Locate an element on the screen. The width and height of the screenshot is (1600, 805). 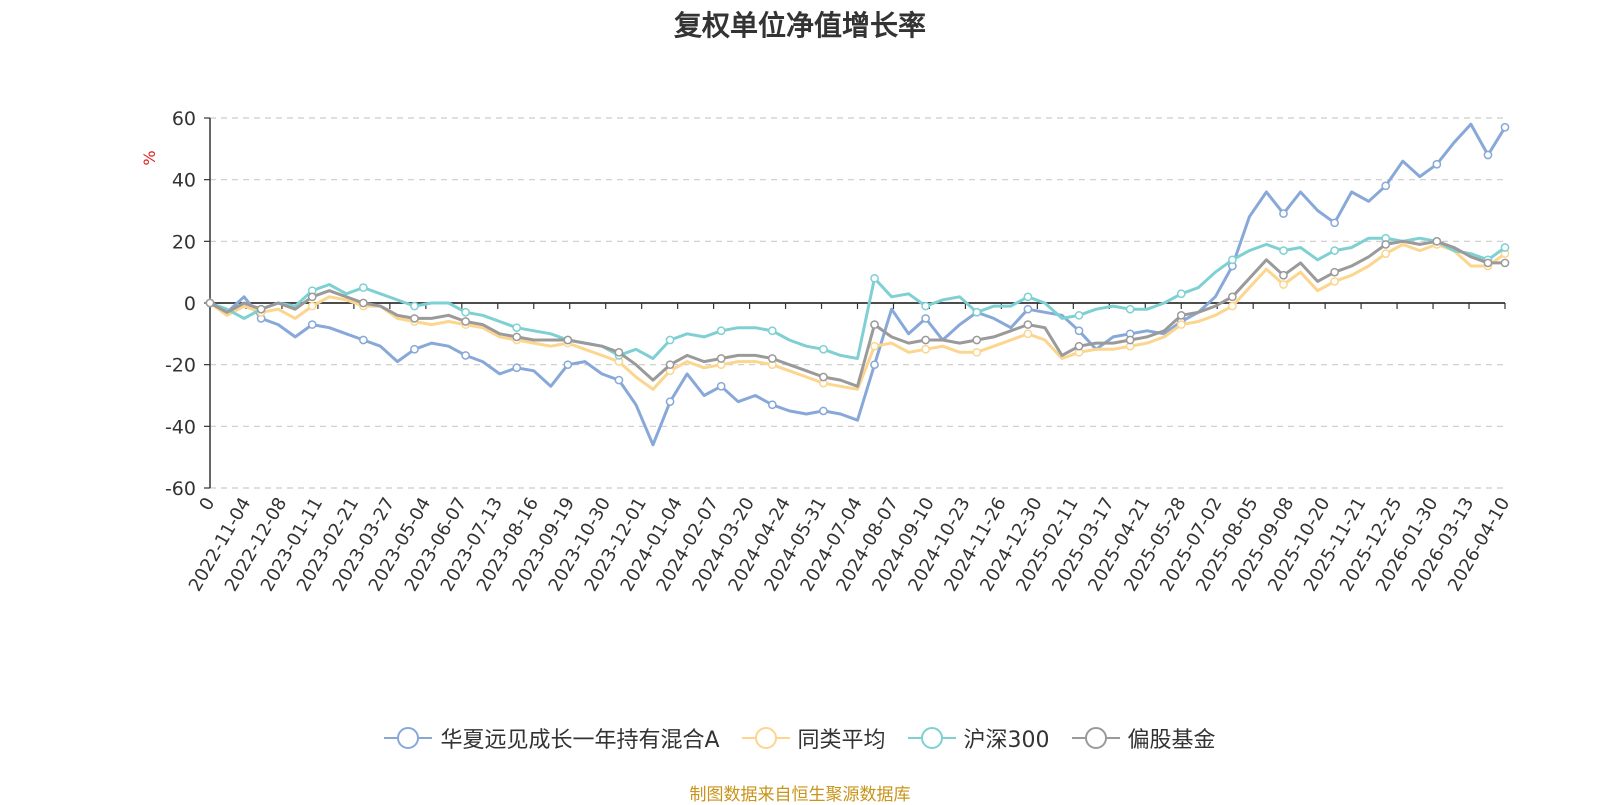
legend-item-3: 偏股基金 is located at coordinates (1143, 738).